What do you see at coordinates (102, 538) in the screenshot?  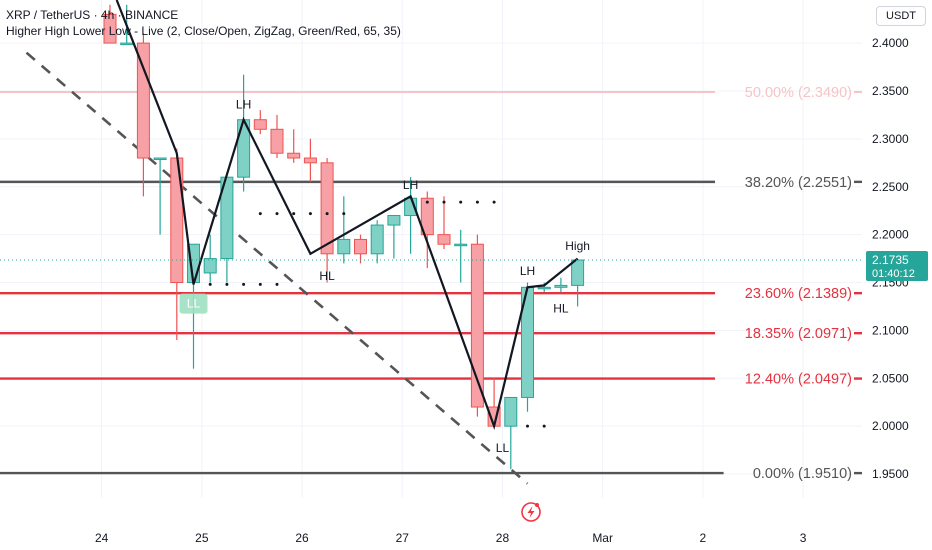 I see `time-tick-0: 24` at bounding box center [102, 538].